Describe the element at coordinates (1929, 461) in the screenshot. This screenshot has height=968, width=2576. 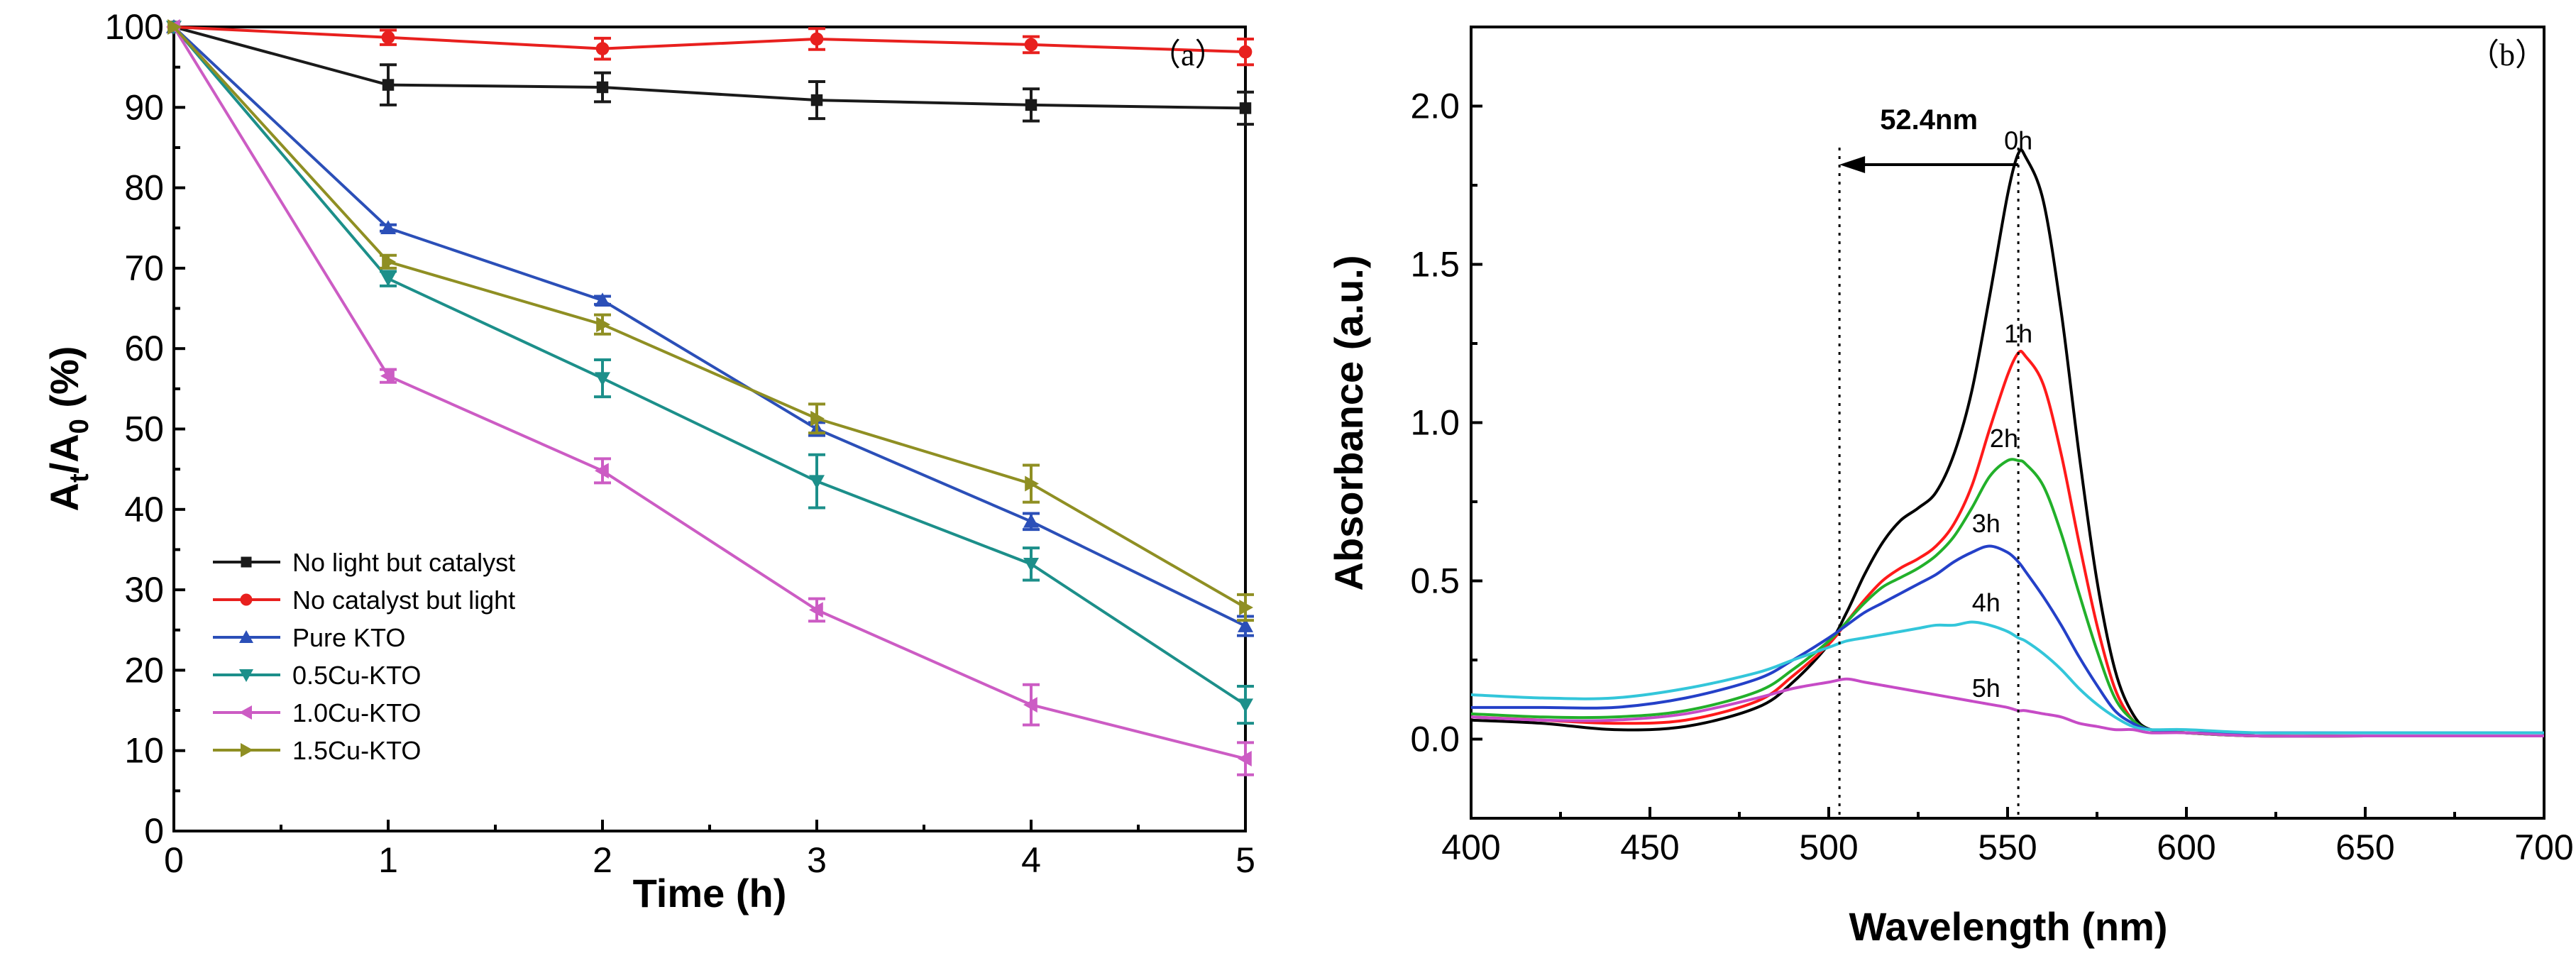
I see `panel-b-shift-annotation: 52.4nm` at that location.